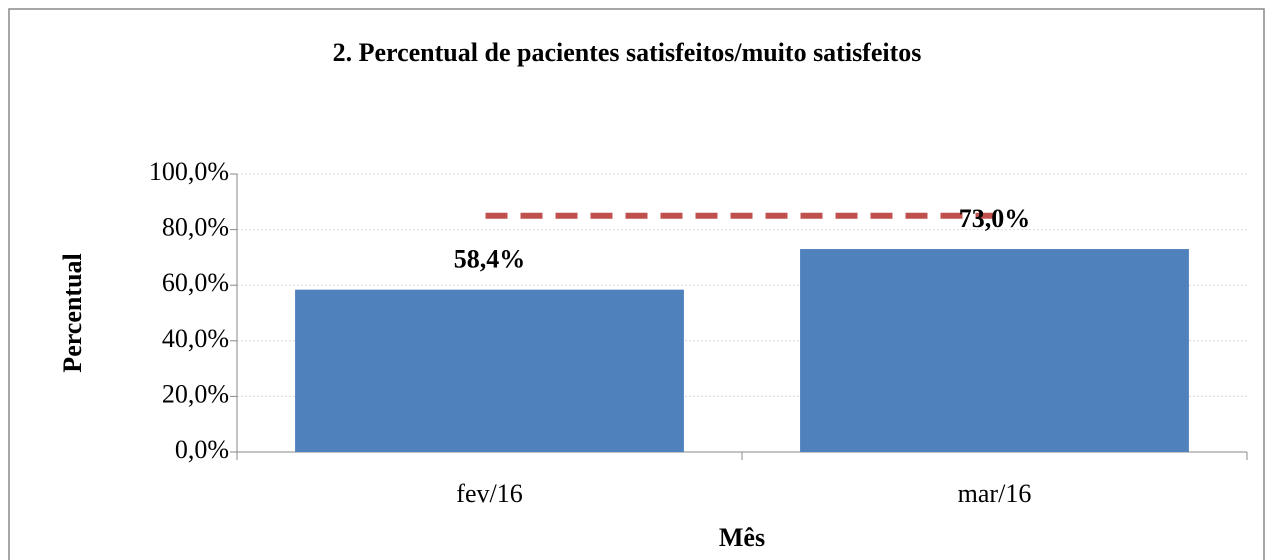 The image size is (1273, 560). I want to click on x-tick-label: mar/16, so click(995, 493).